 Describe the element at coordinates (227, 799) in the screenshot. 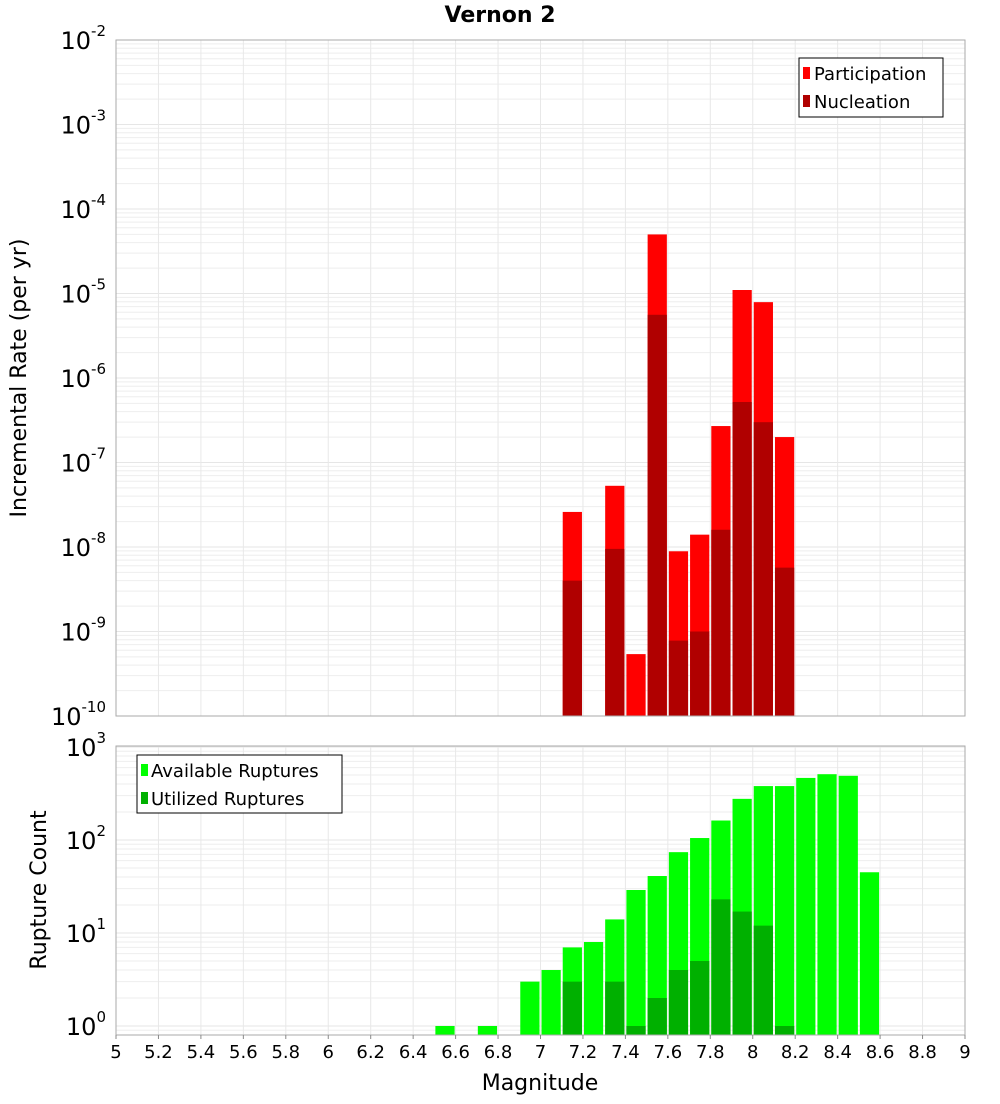

I see `legend-label-utilized: Utilized Ruptures` at that location.